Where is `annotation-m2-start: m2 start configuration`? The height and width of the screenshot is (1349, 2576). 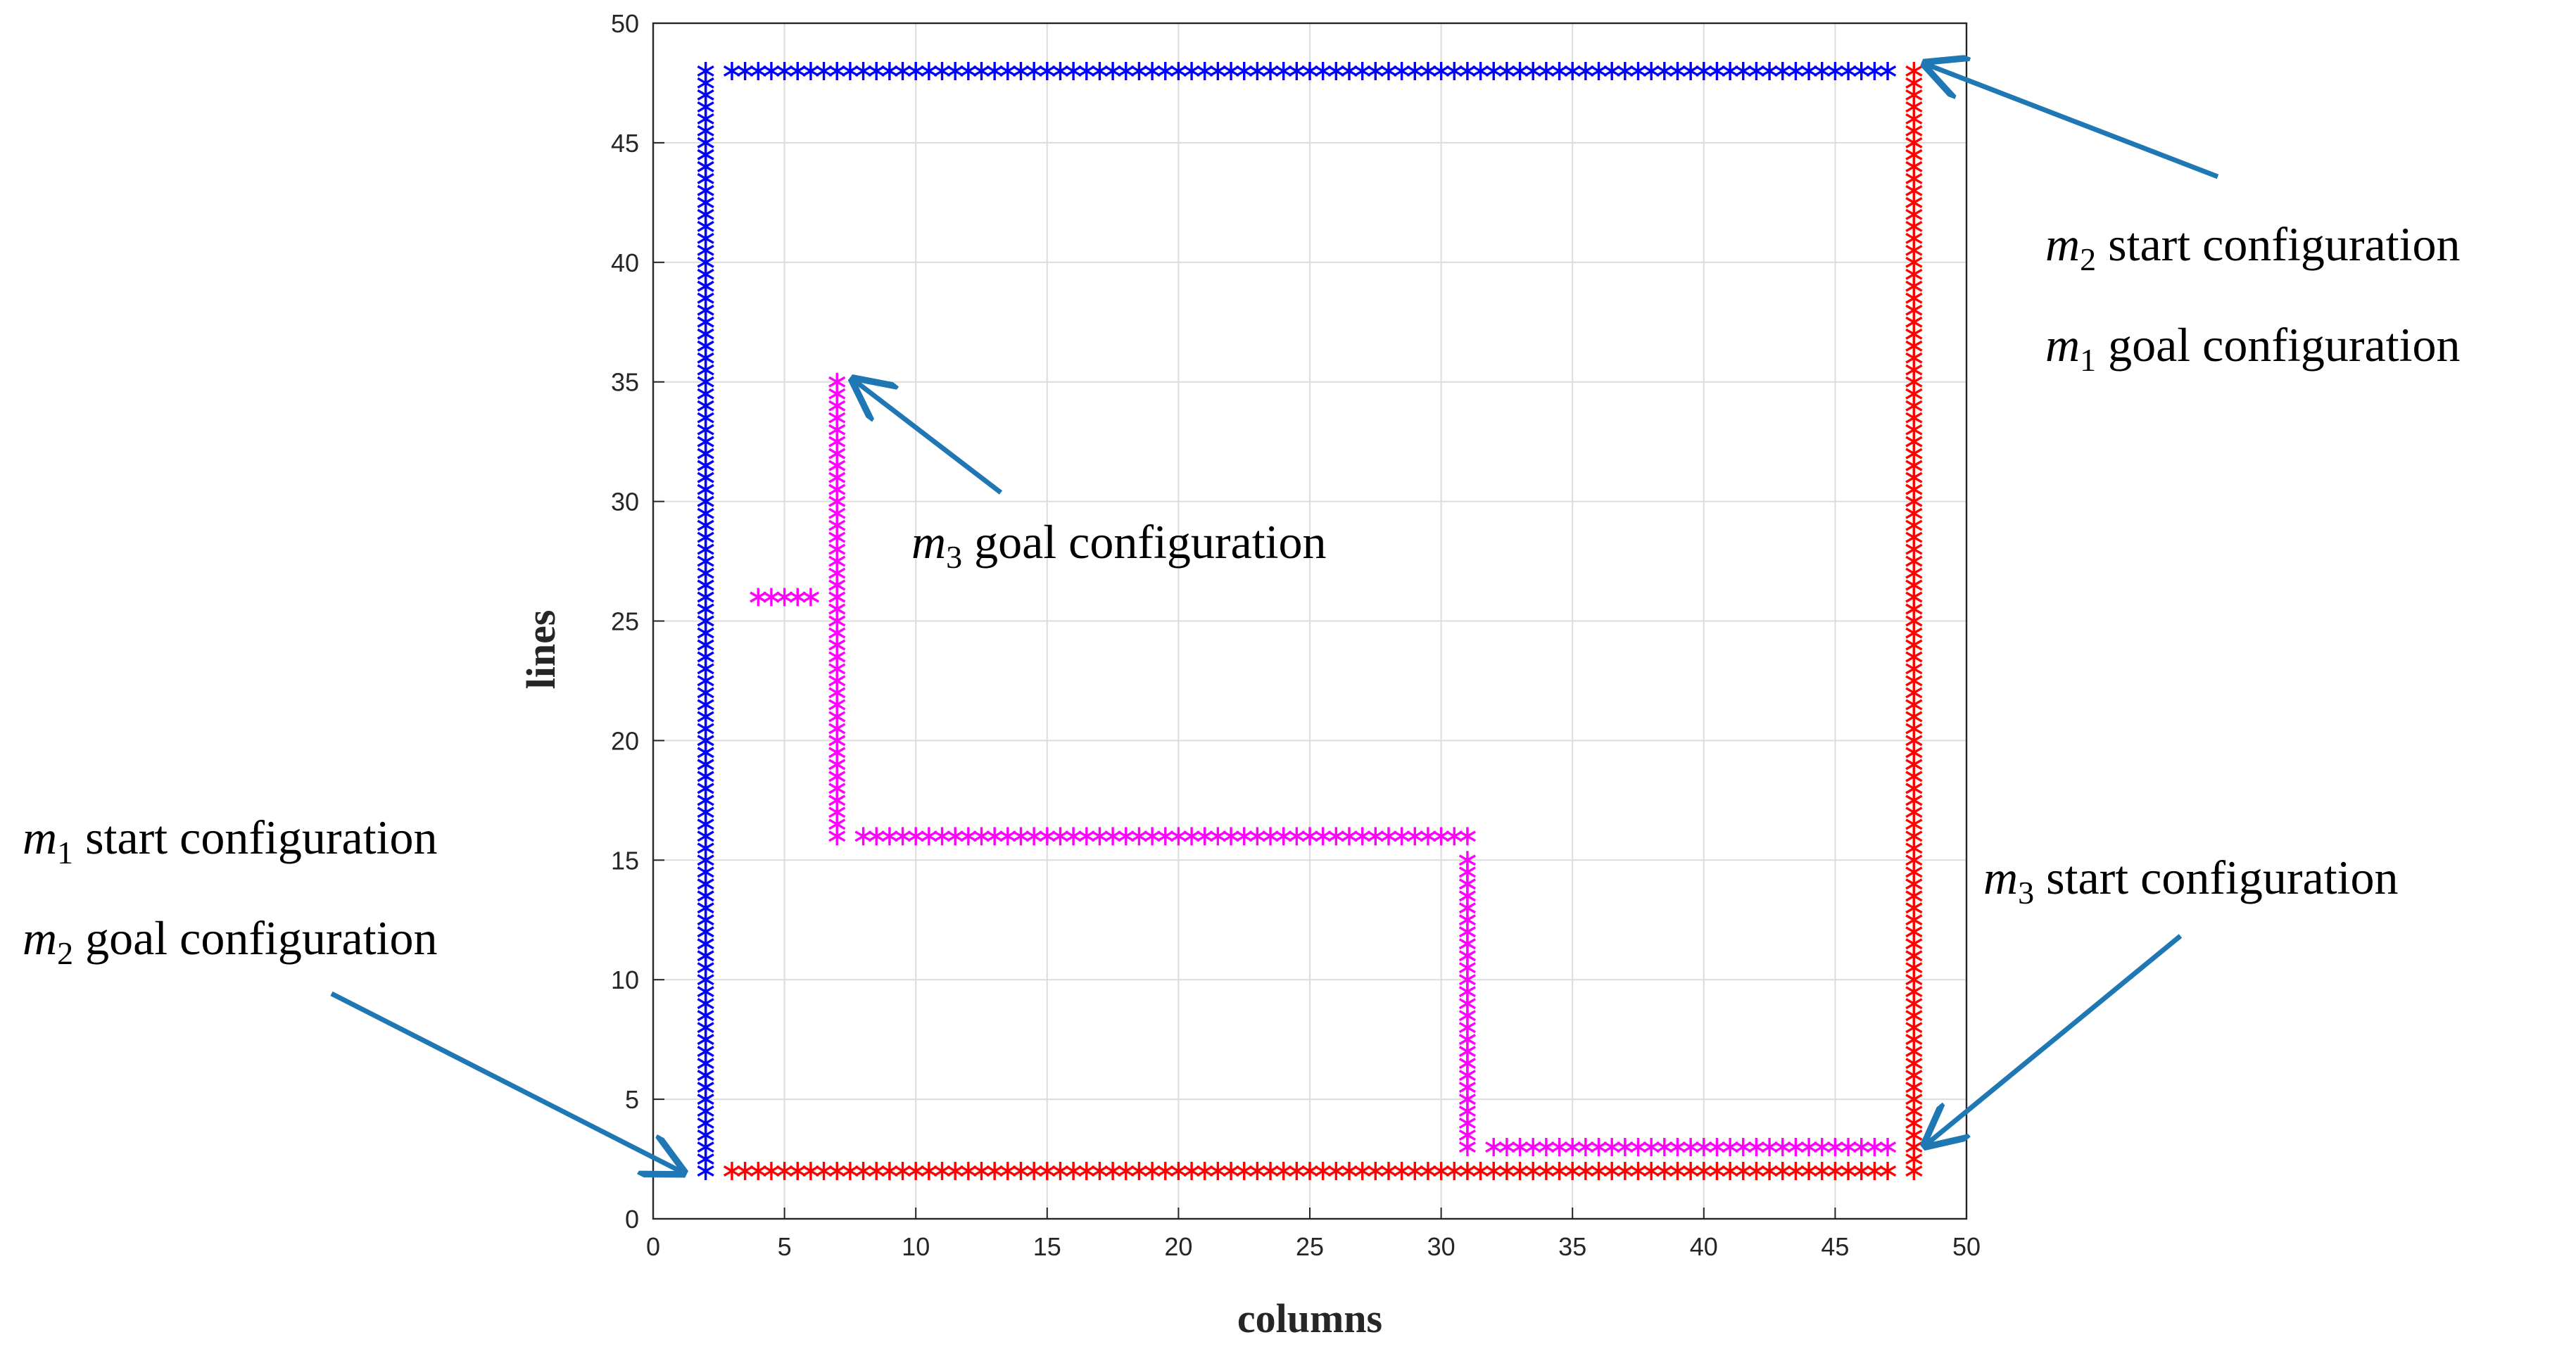
annotation-m2-start: m2 start configuration is located at coordinates (2253, 247).